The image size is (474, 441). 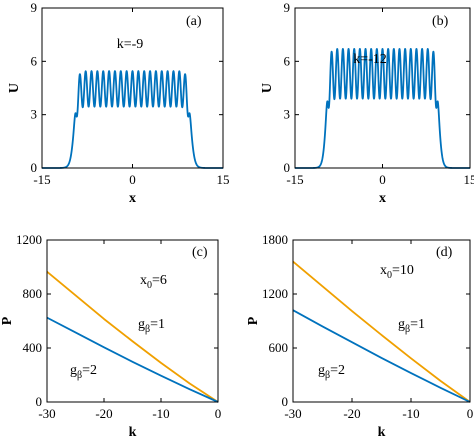 What do you see at coordinates (33, 293) in the screenshot?
I see `y-tick-label-c-2: 800` at bounding box center [33, 293].